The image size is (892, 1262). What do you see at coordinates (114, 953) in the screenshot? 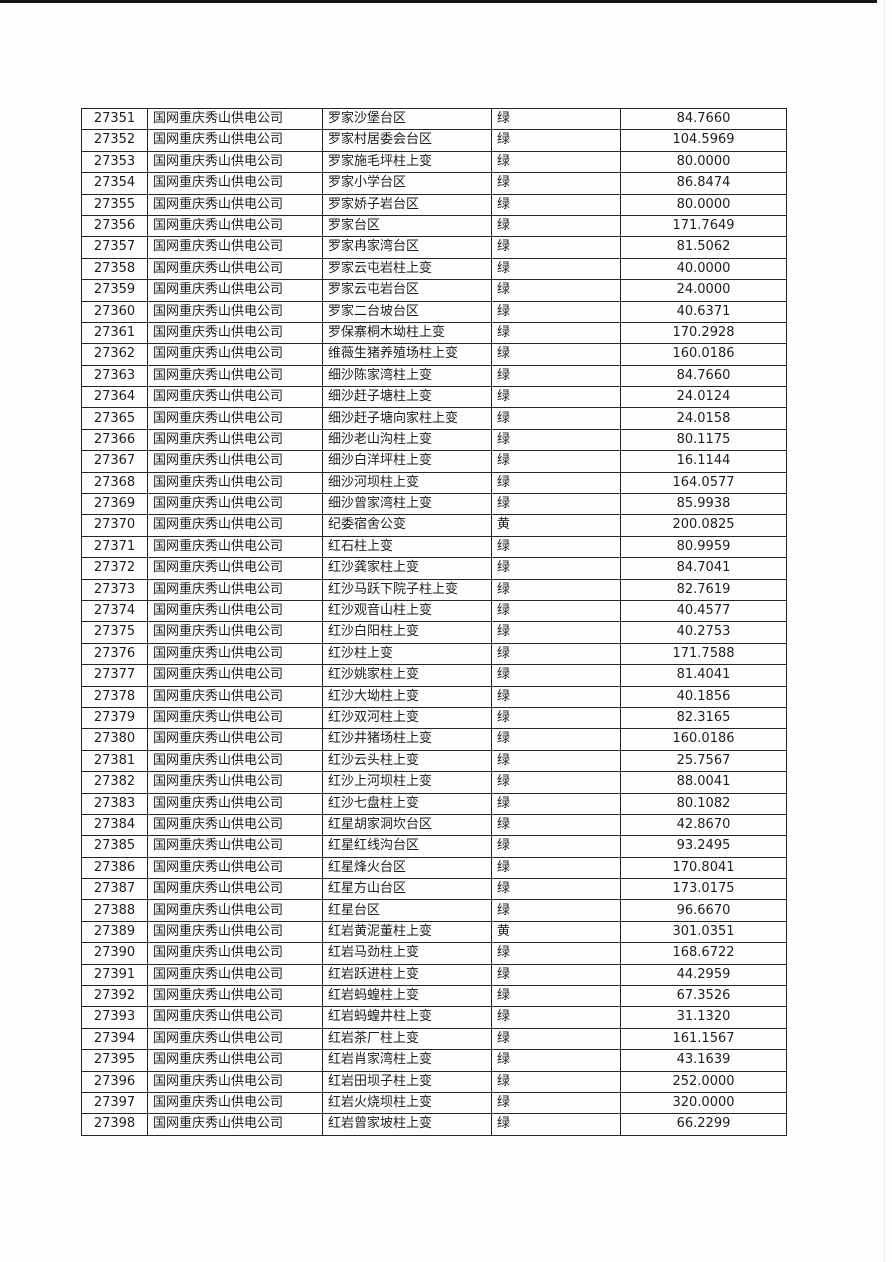
I see `cell-row-id: 27390` at bounding box center [114, 953].